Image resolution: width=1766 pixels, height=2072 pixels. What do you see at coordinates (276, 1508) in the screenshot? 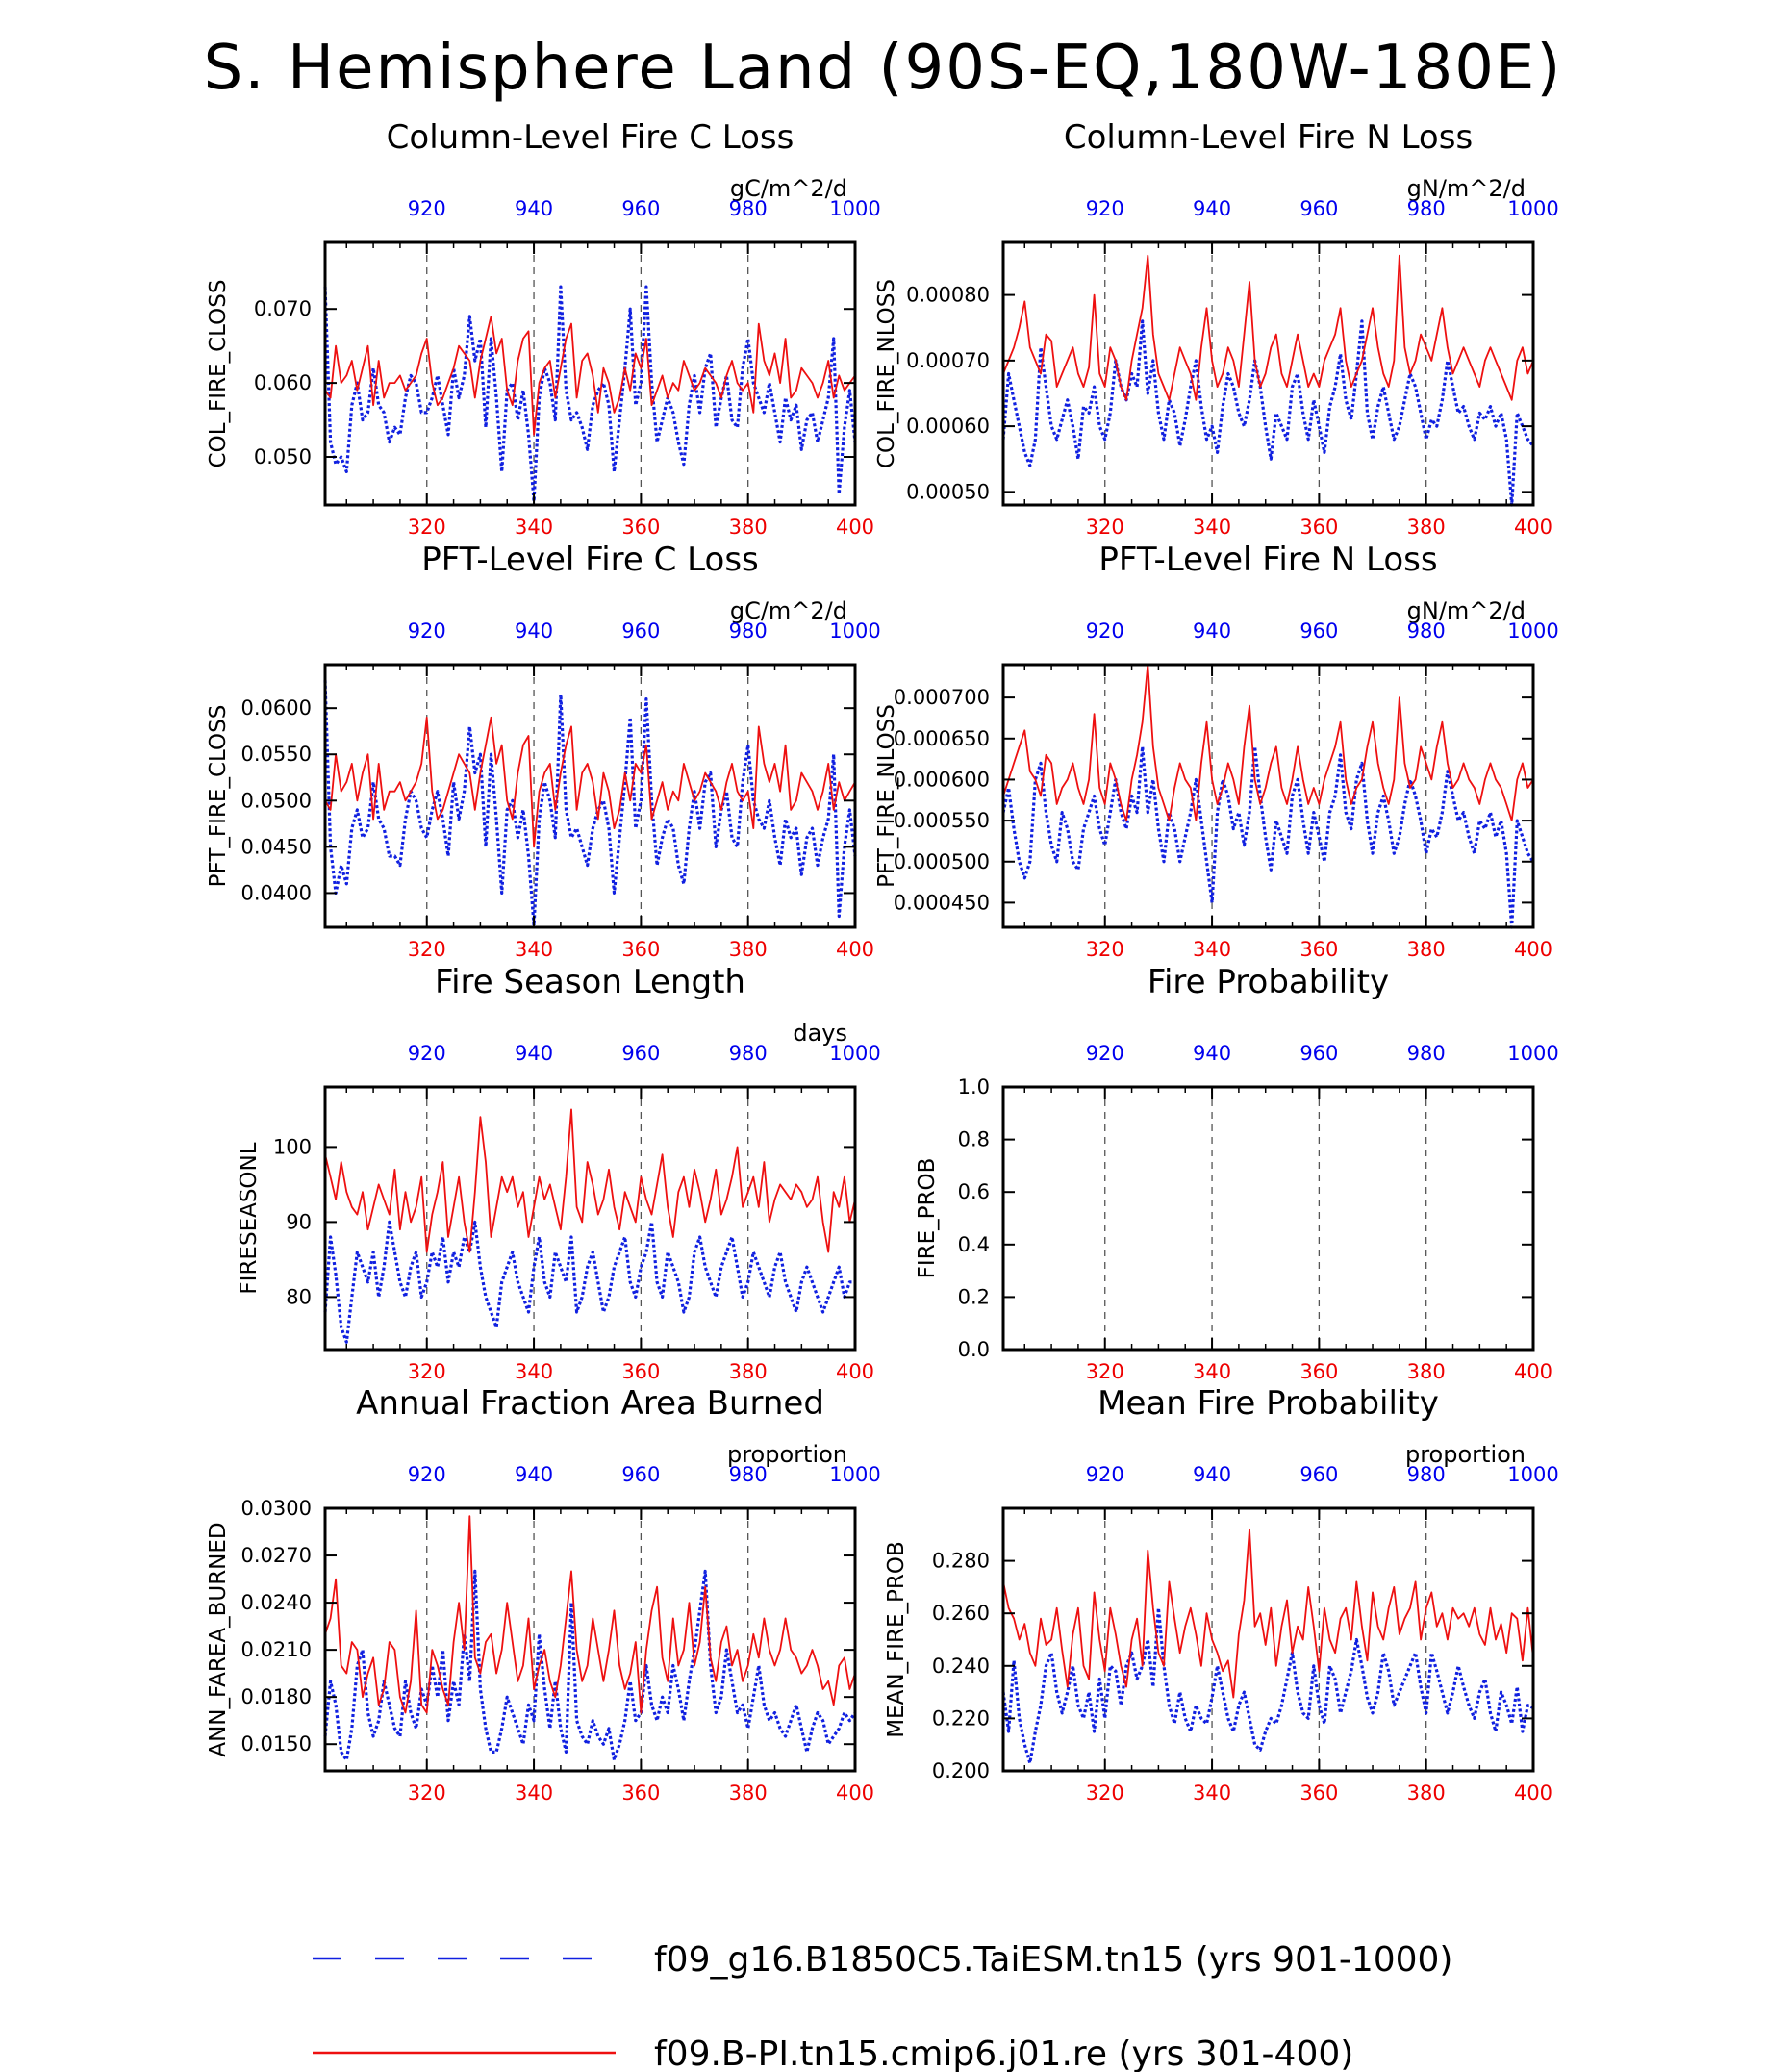
I see `y-tick-label: 0.0300` at bounding box center [276, 1508].